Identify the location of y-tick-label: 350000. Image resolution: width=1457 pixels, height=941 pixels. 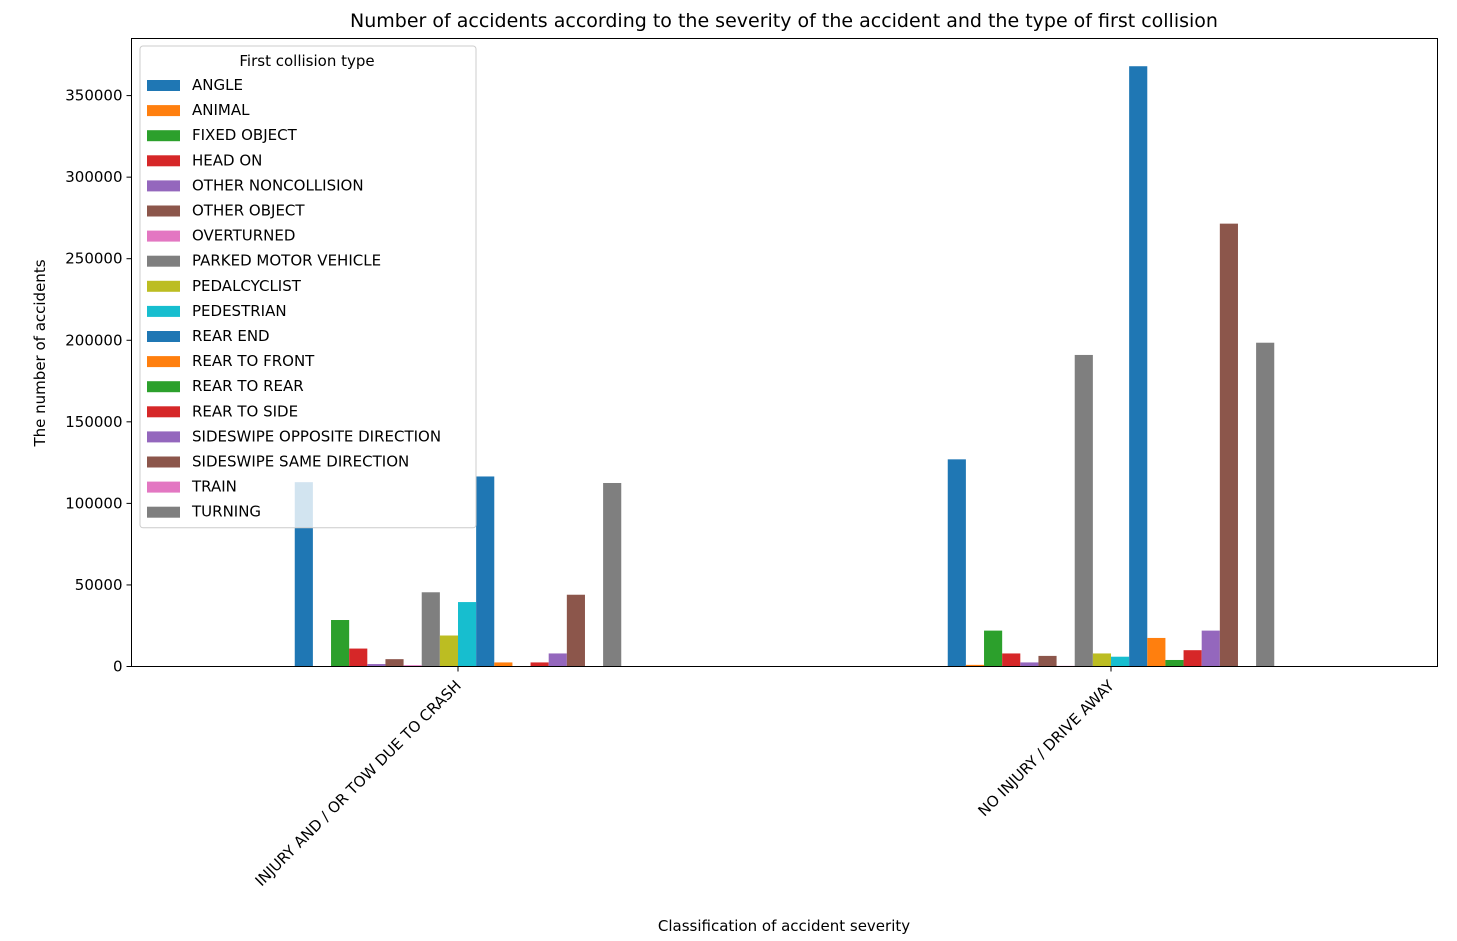
(93, 96).